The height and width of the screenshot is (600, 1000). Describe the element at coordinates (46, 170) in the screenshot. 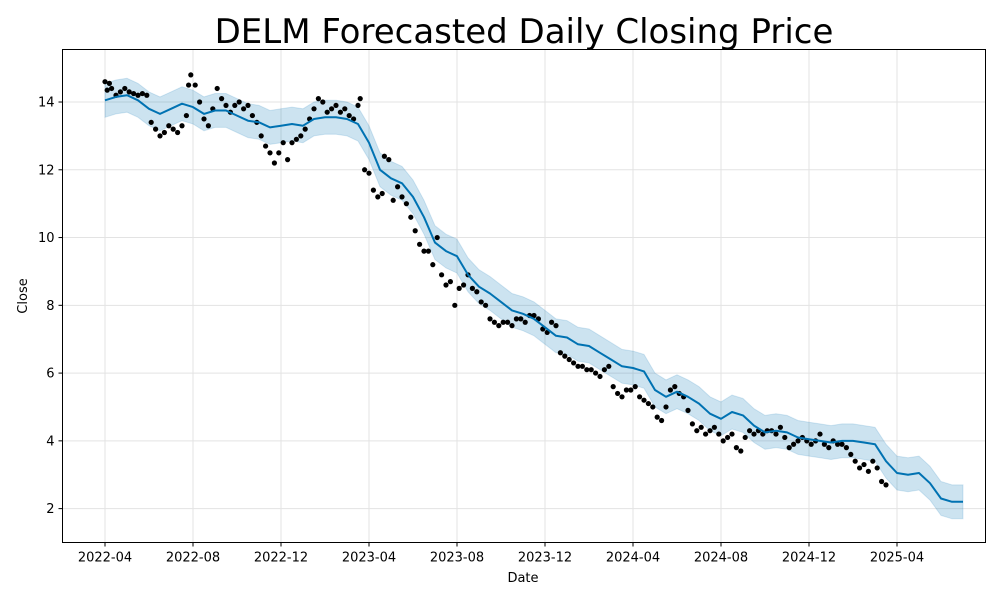

I see `y-tick-label: 12` at that location.